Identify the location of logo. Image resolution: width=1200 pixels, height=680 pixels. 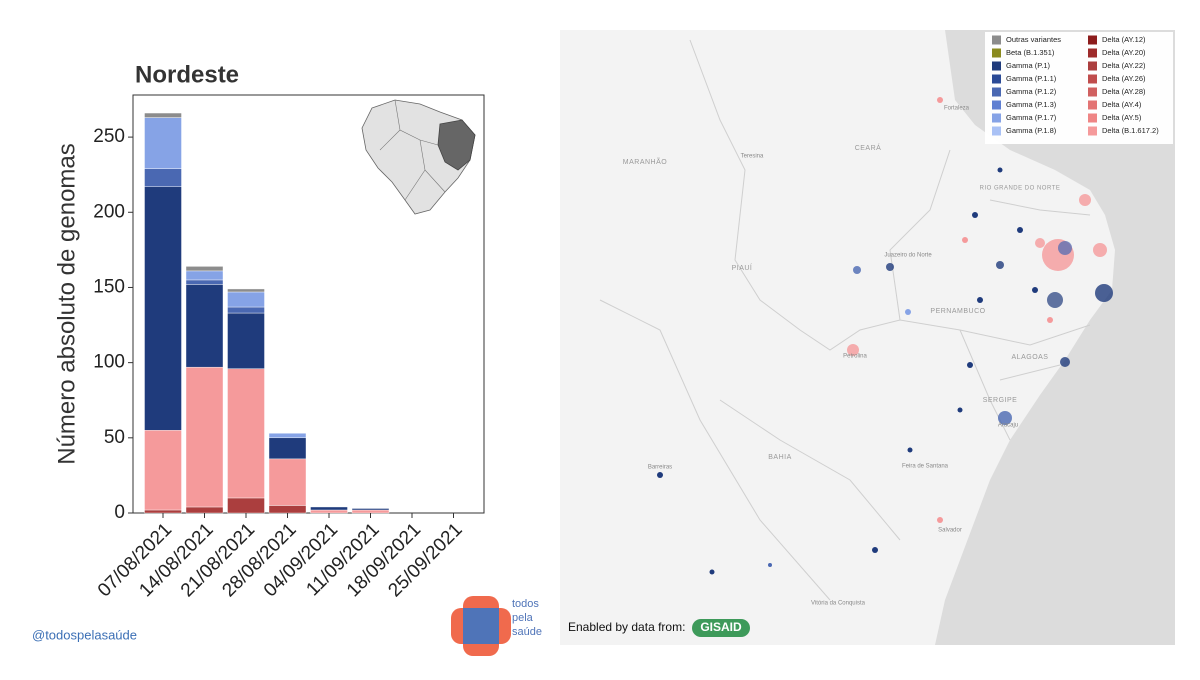
(481, 626).